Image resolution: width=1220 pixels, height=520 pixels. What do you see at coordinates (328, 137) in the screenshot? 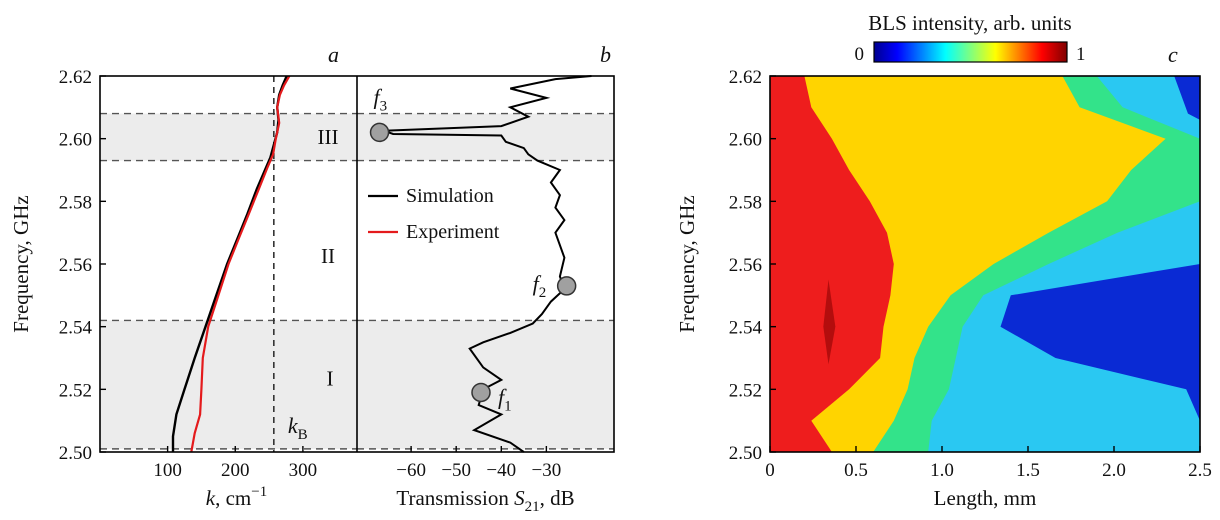
I see `region-label-III: III` at bounding box center [328, 137].